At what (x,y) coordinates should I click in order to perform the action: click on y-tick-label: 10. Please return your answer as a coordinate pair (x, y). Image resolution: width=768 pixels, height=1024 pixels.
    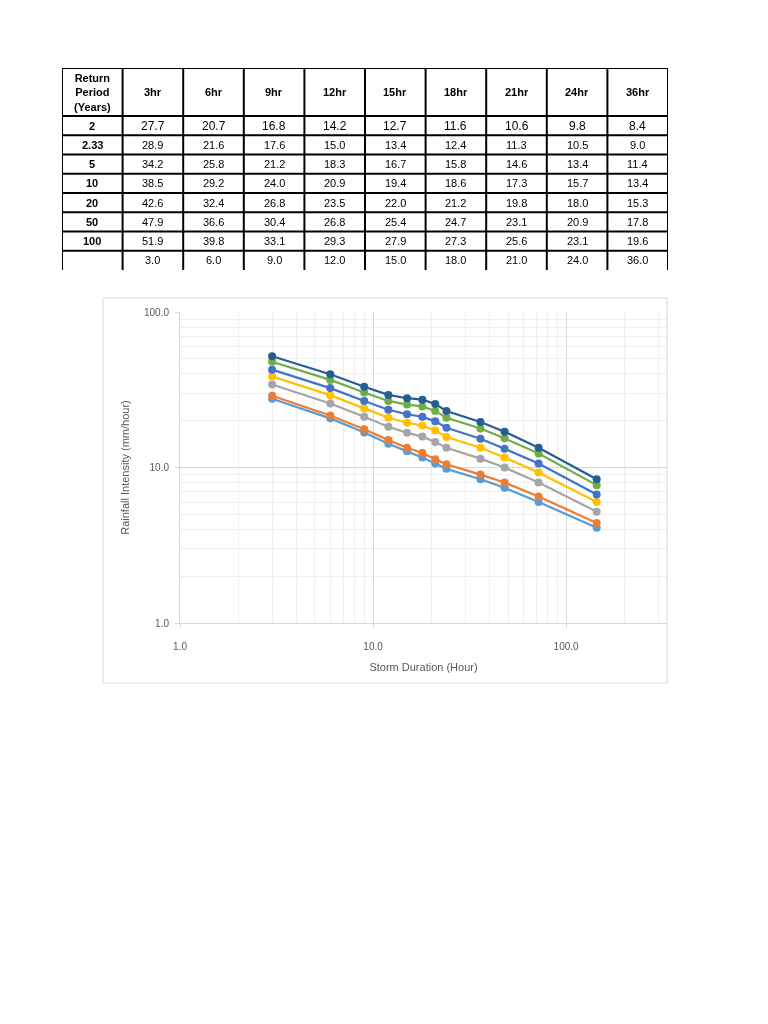
    Looking at the image, I should click on (92, 183).